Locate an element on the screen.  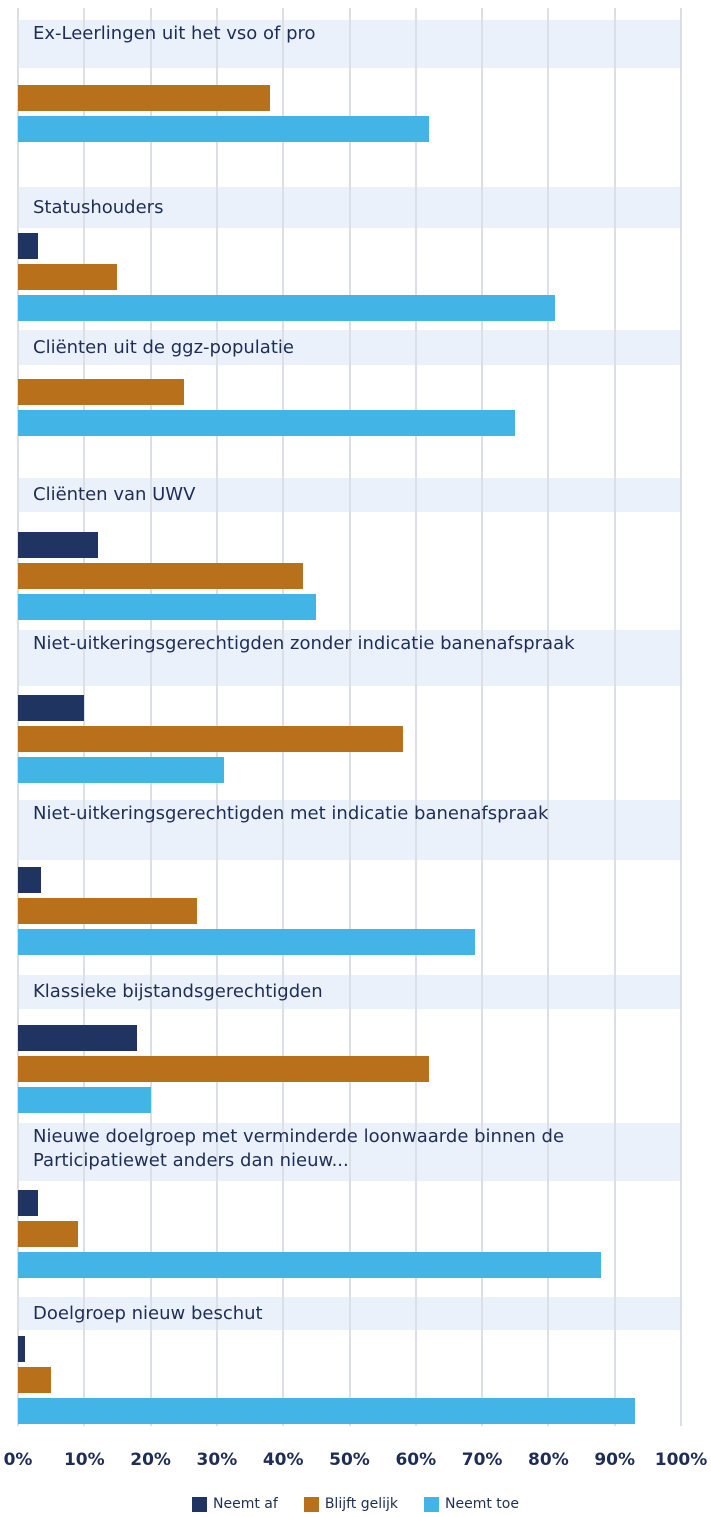
category-label: Cliënten van UWV is located at coordinates (114, 494).